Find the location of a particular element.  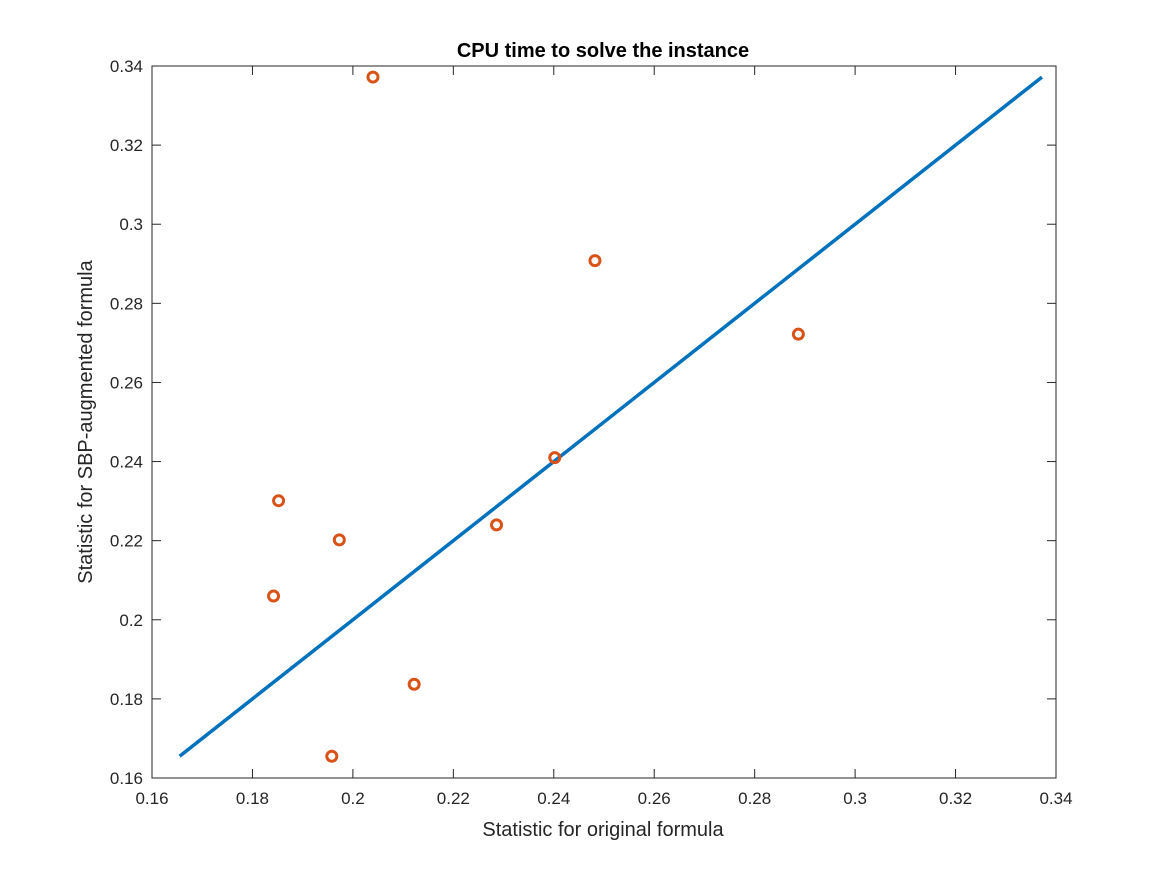

y-tick-label: 0.34 is located at coordinates (126, 66).